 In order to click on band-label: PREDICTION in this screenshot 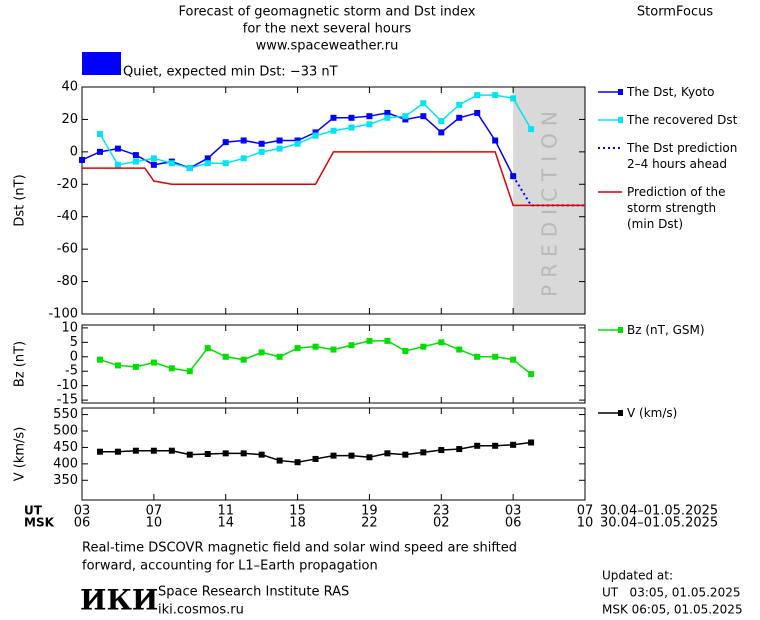, I will do `click(550, 200)`.